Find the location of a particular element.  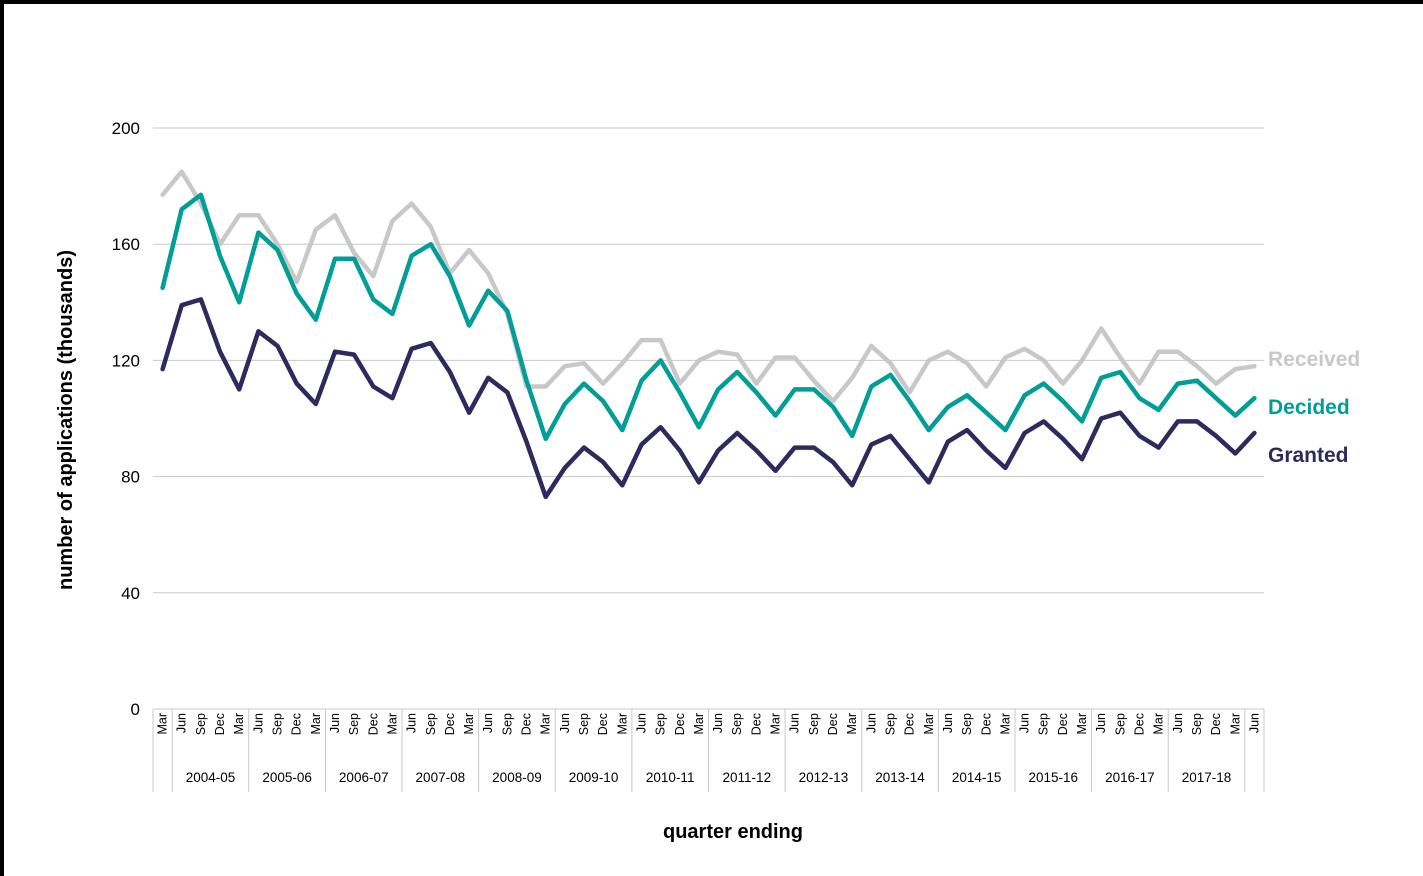

x-axis-title: quarter ending is located at coordinates (733, 832).